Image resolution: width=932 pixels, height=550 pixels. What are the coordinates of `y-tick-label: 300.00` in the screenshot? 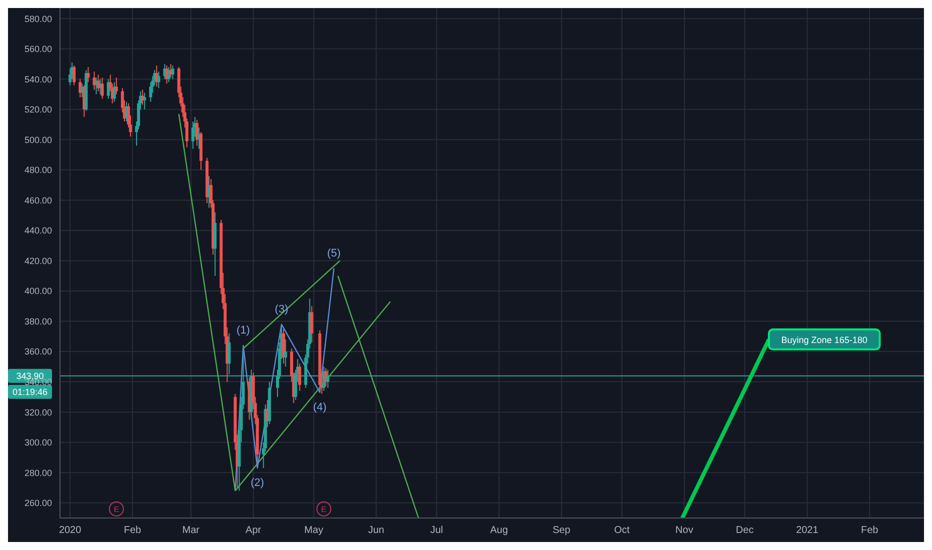 It's located at (38, 443).